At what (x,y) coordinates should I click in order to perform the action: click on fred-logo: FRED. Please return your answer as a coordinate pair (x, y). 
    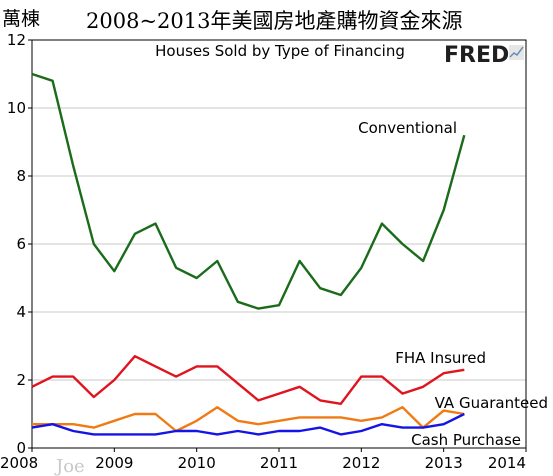
    Looking at the image, I should click on (484, 55).